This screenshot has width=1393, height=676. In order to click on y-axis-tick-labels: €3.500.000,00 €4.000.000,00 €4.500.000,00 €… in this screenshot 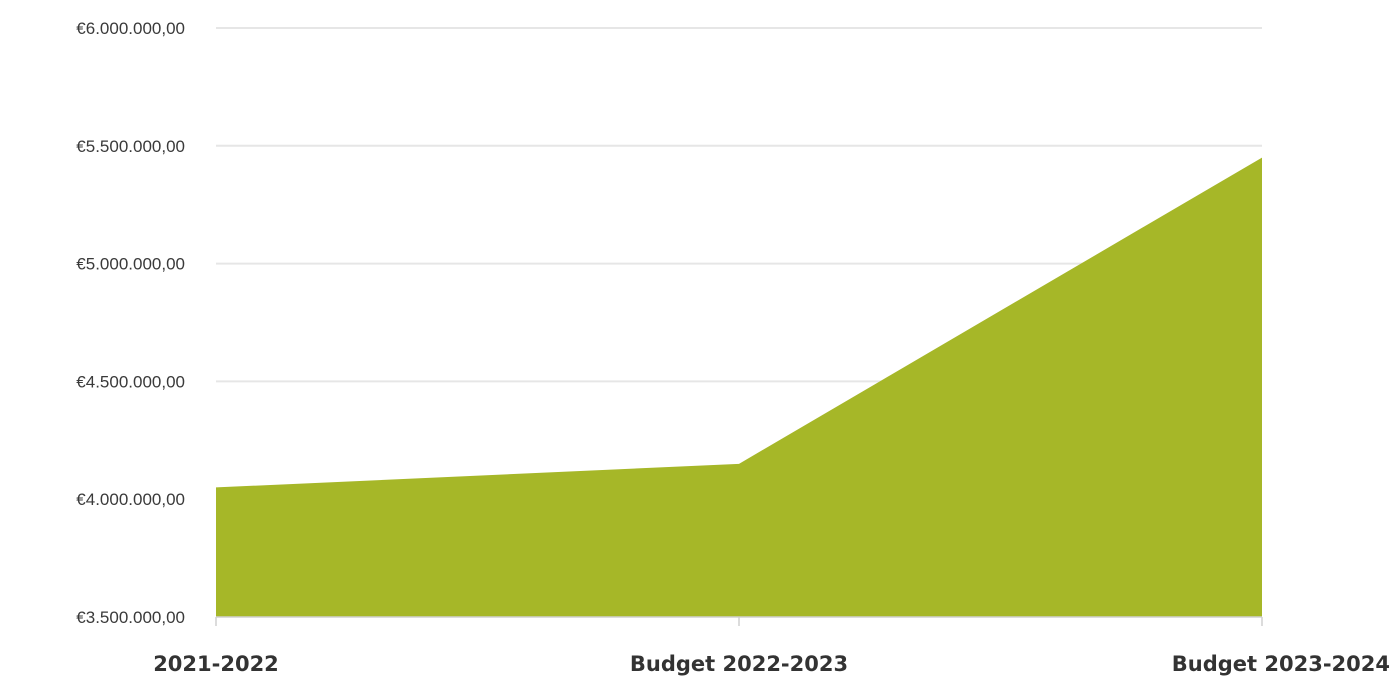, I will do `click(130, 323)`.